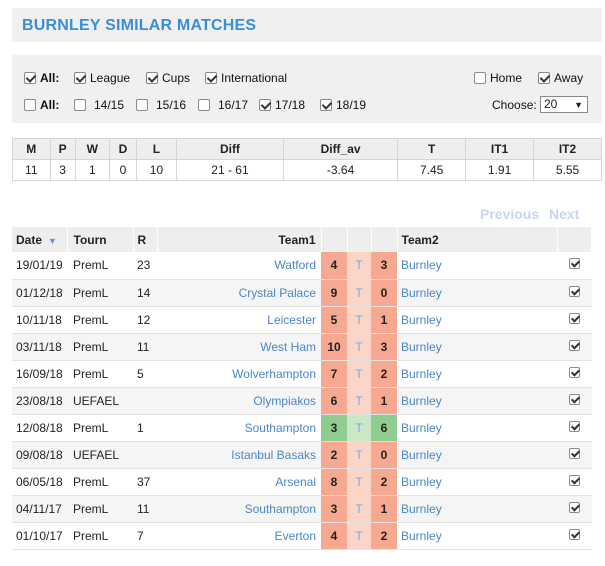  Describe the element at coordinates (239, 347) in the screenshot. I see `match-team1-link: West Ham` at that location.